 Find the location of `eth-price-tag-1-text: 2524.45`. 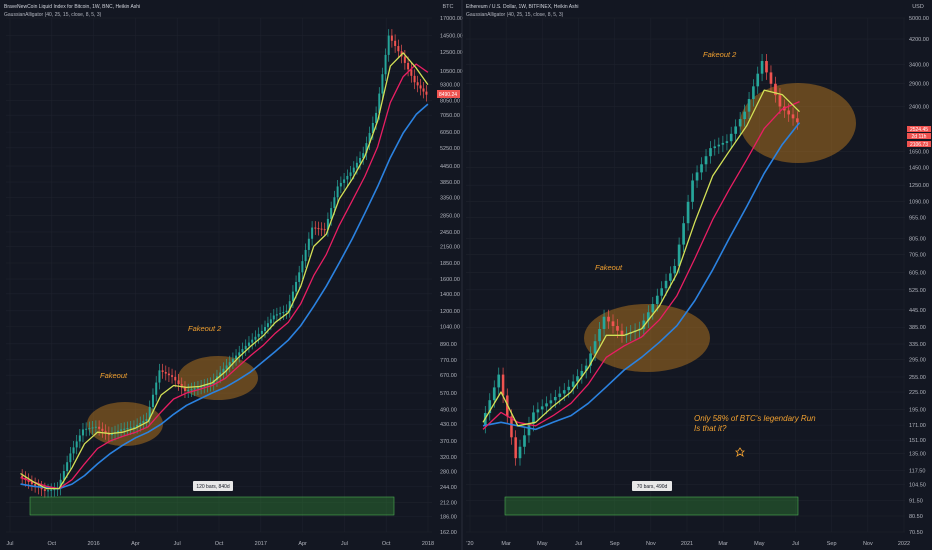

eth-price-tag-1-text: 2524.45 is located at coordinates (919, 130).